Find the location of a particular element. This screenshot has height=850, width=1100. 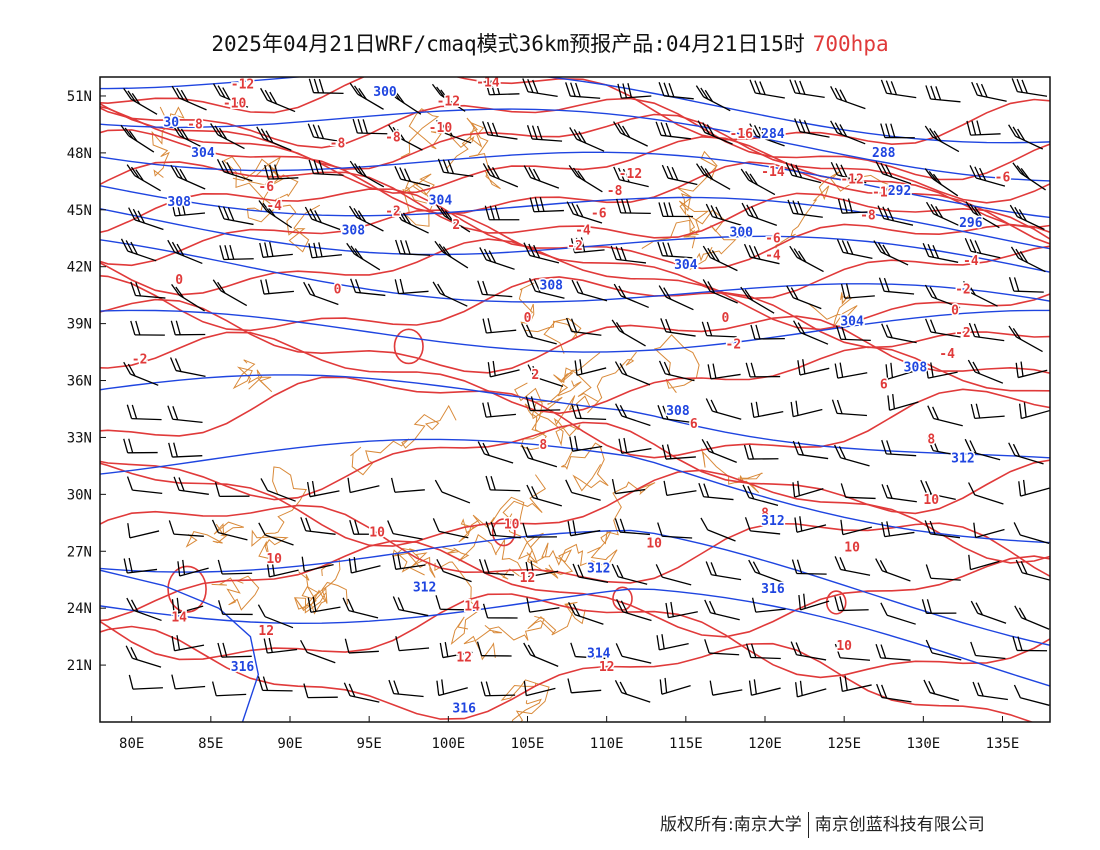

height-contour is located at coordinates (575, 110).